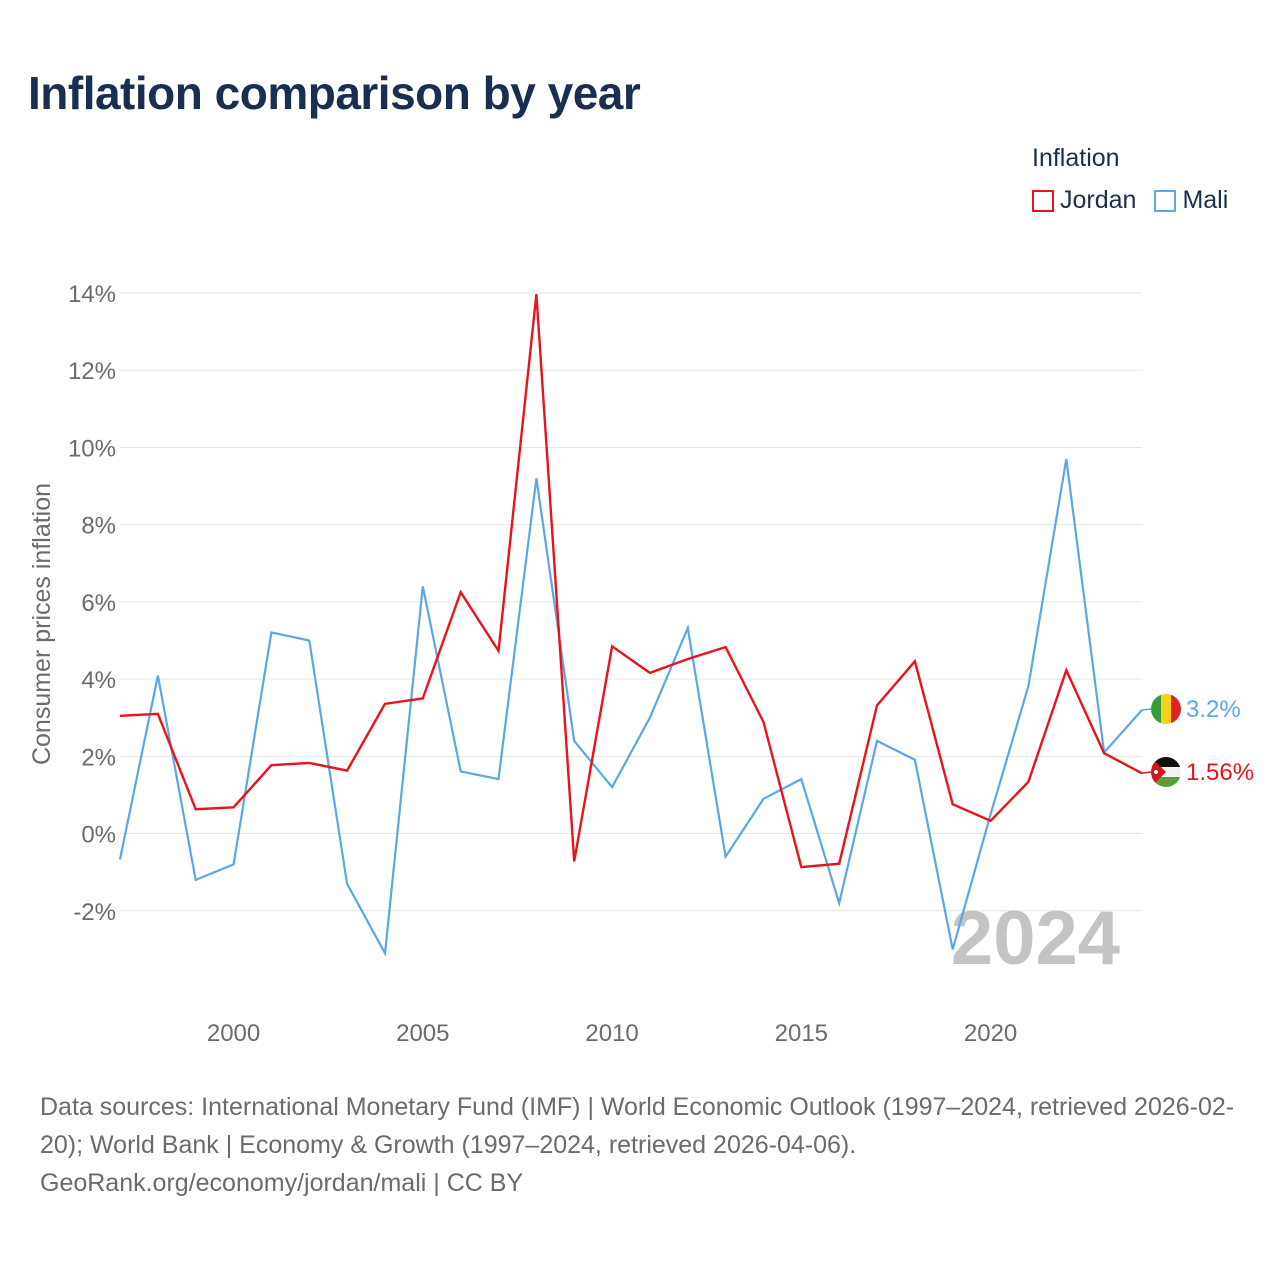 The image size is (1280, 1280). I want to click on x-tick-label: 2000, so click(233, 1033).